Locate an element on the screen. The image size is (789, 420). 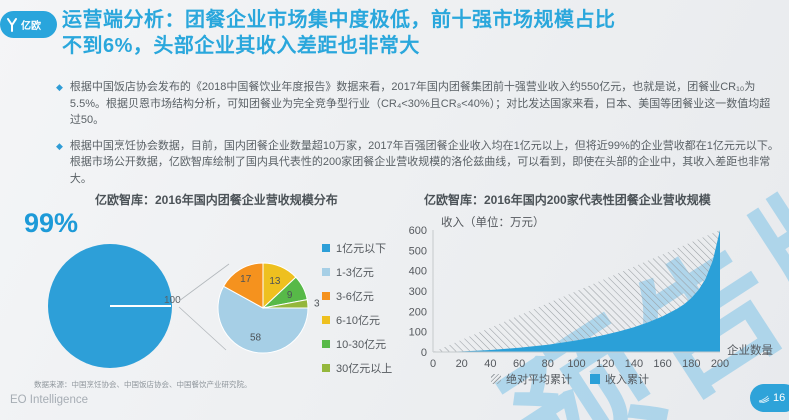
legend-label: 3-6亿元 is located at coordinates (355, 297).